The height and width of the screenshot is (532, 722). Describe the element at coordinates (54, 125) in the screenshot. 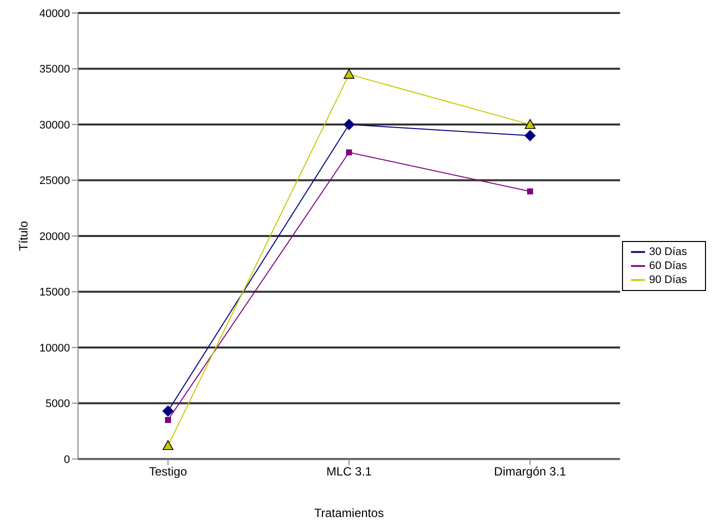

I see `y-tick-label: 30000` at that location.